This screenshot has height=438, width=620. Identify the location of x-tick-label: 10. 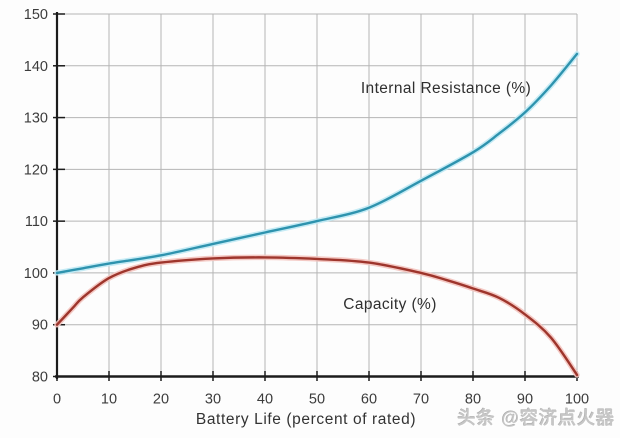
(109, 400).